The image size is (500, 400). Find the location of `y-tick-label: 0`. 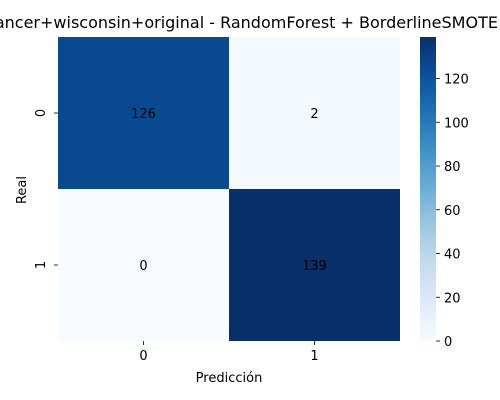

y-tick-label: 0 is located at coordinates (41, 113).